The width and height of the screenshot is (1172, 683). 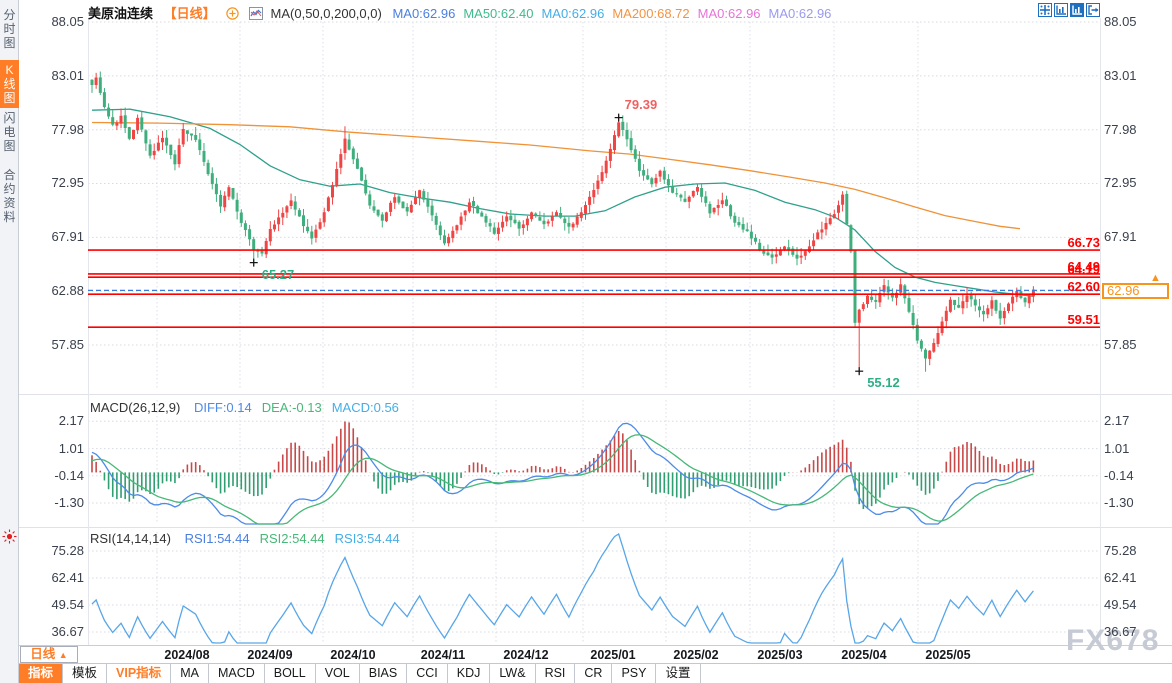 What do you see at coordinates (1083, 243) in the screenshot?
I see `level-price-label: 66.73` at bounding box center [1083, 243].